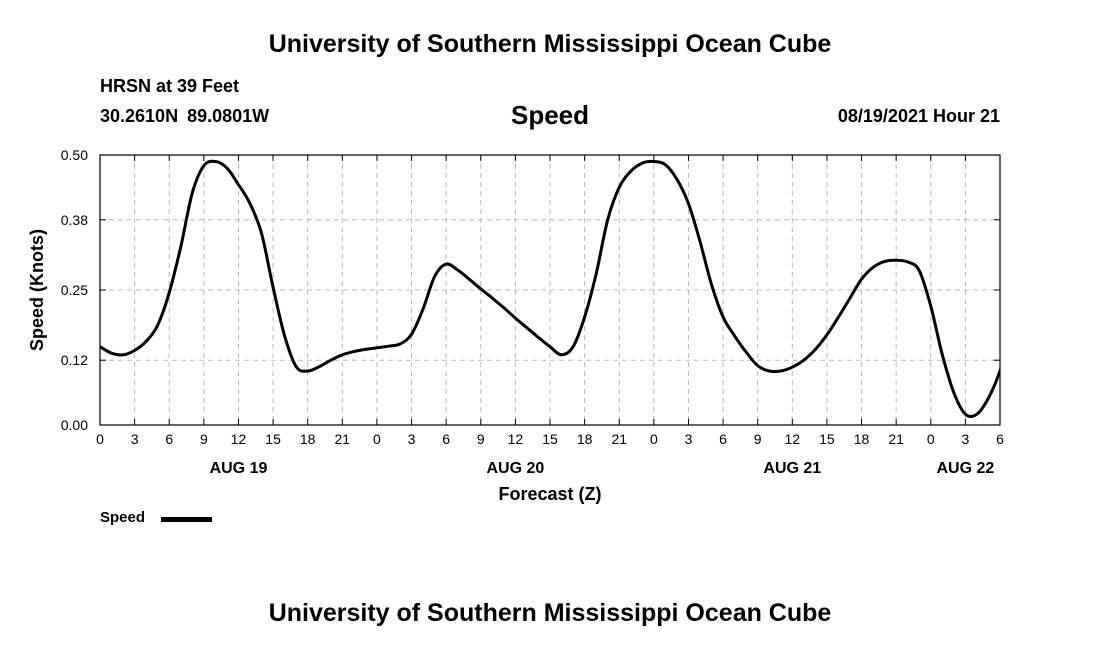 Image resolution: width=1100 pixels, height=650 pixels. I want to click on date-label: AUG 22, so click(965, 468).